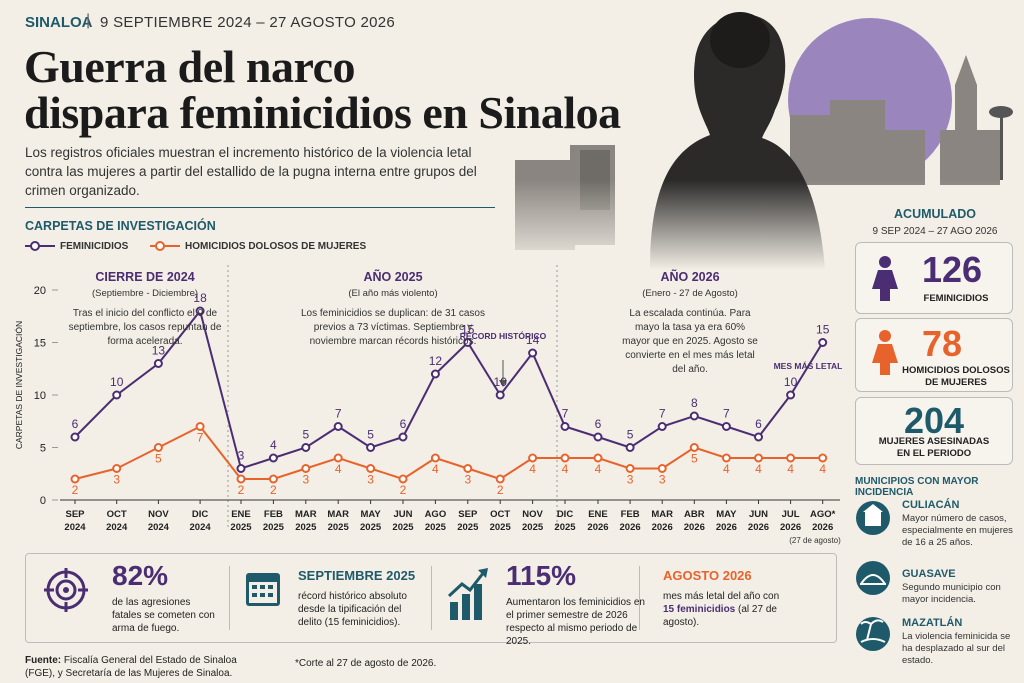  I want to click on source-label: Fuente:, so click(43, 660).